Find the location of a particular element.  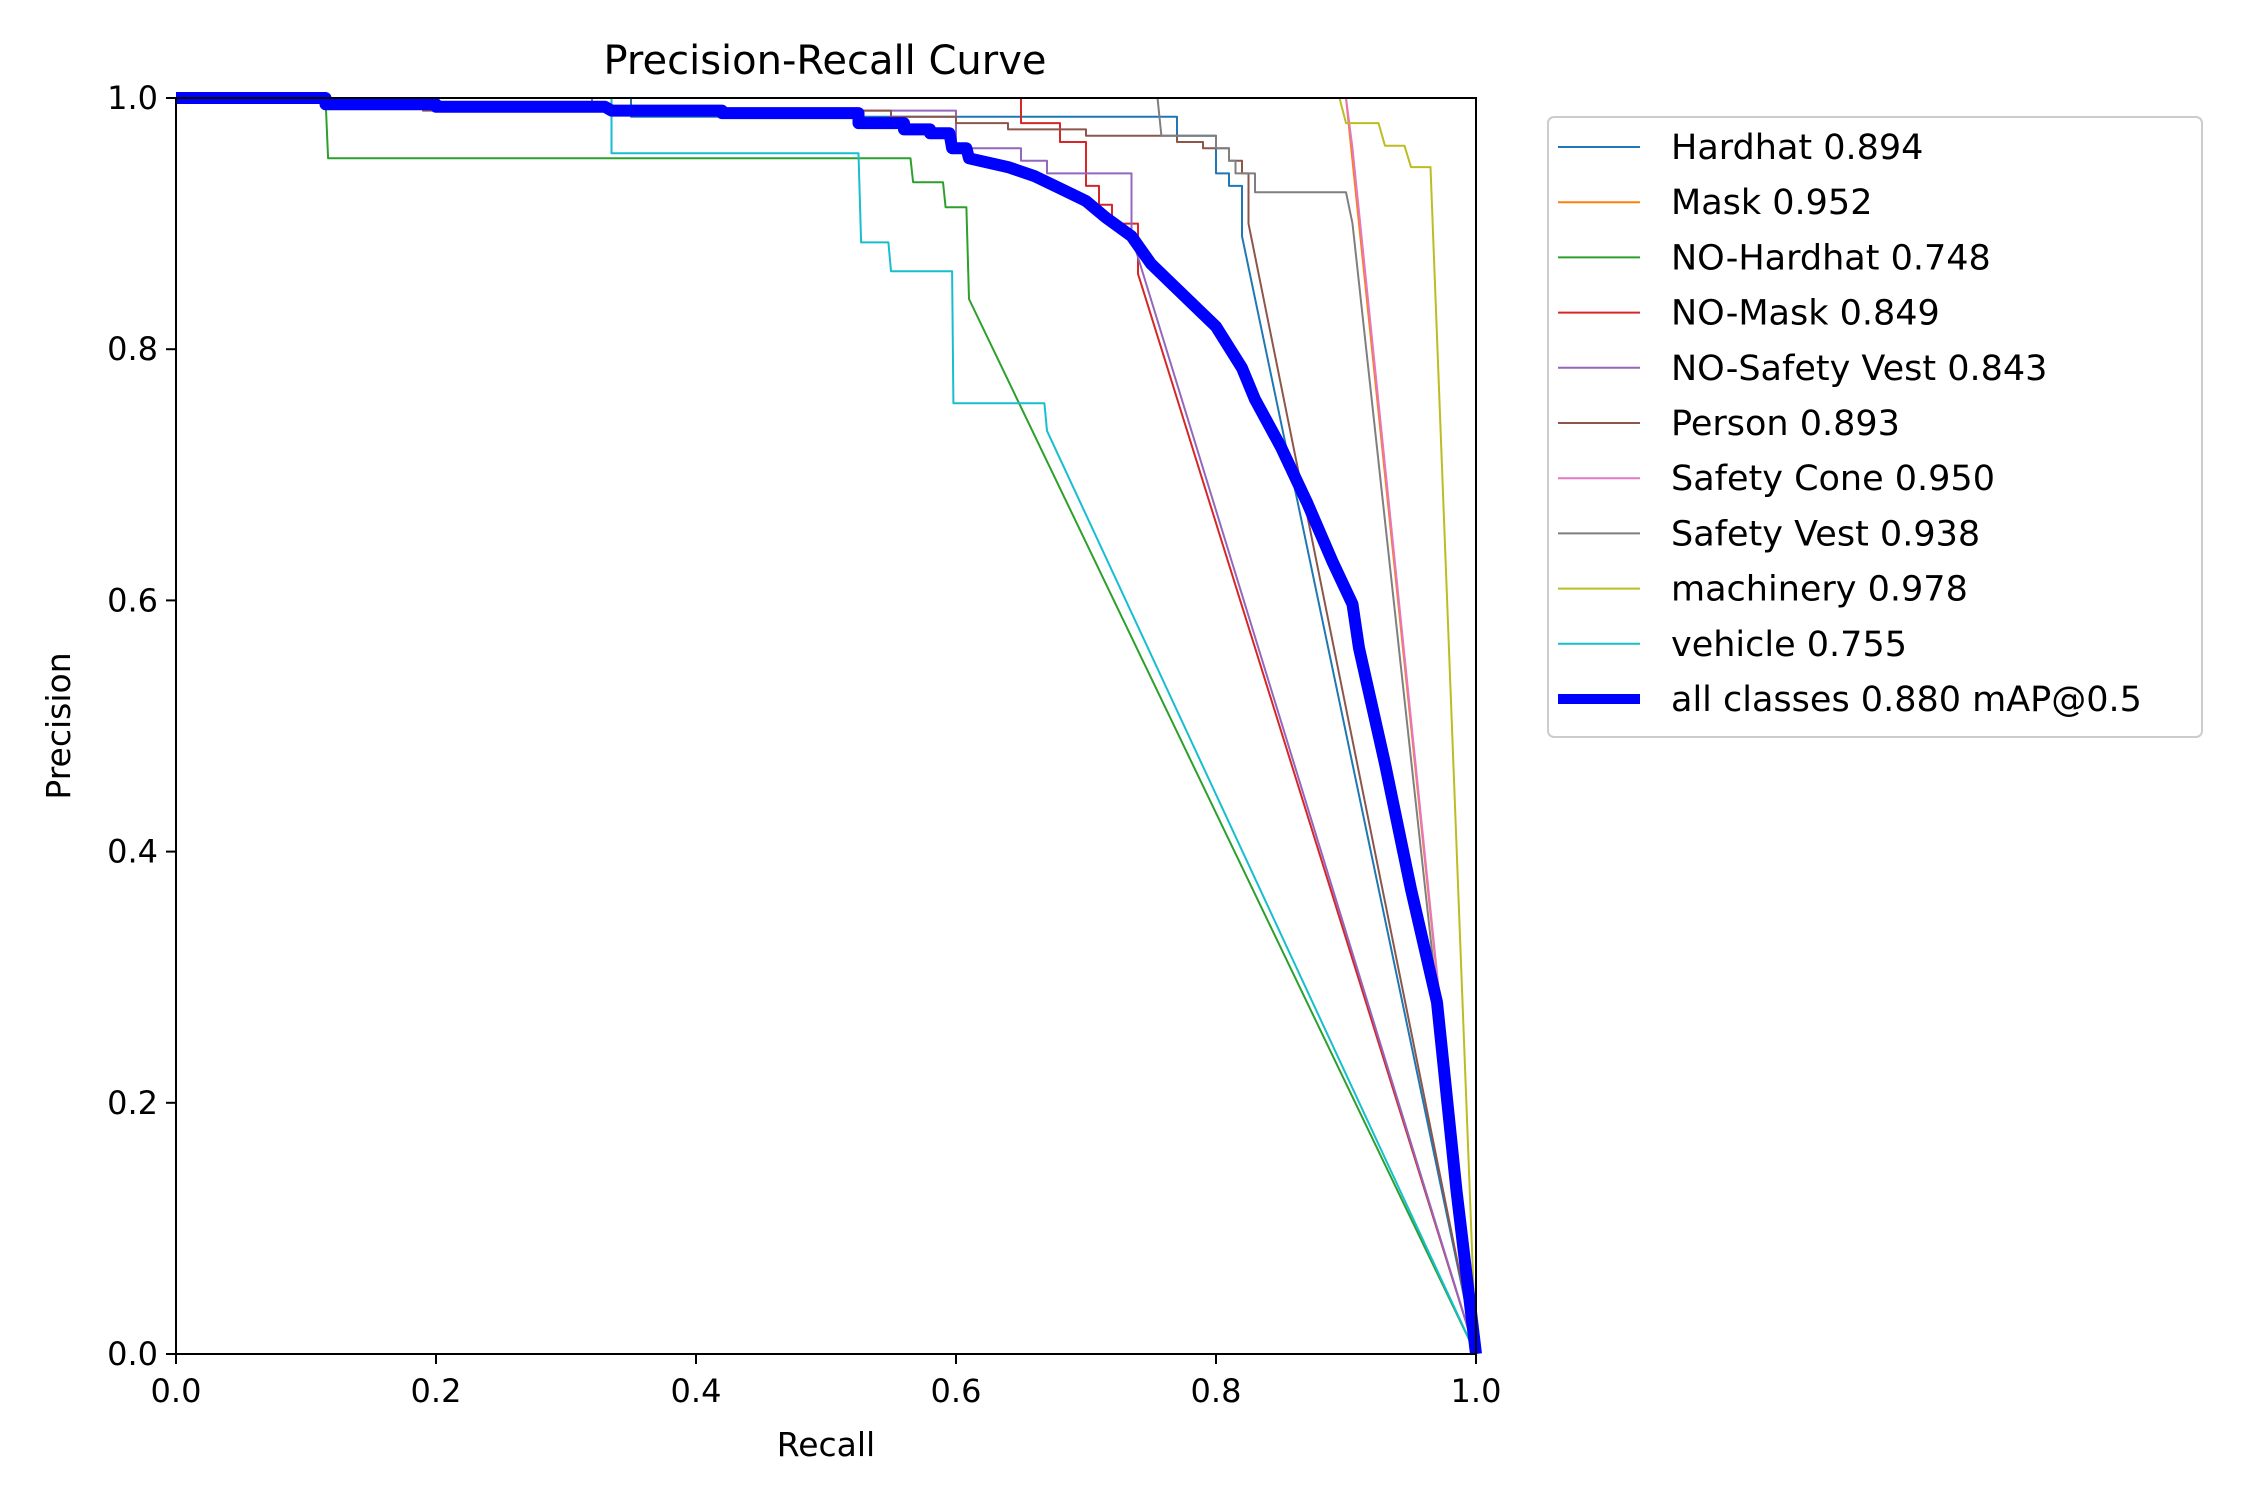

x-tick-label: 0.2 is located at coordinates (436, 1391).